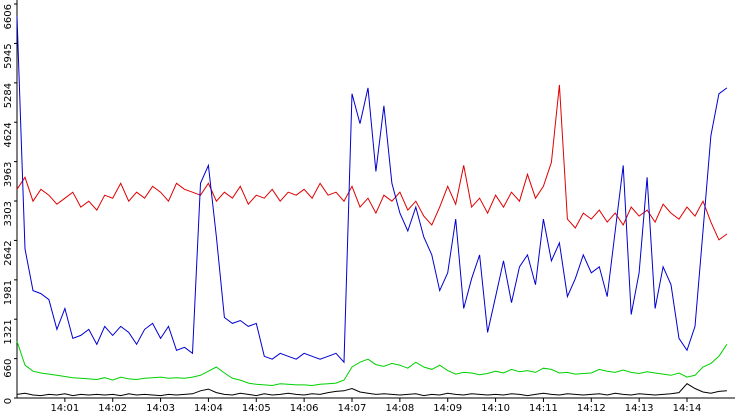  Describe the element at coordinates (8, 174) in the screenshot. I see `y-tick-label: 3963` at that location.